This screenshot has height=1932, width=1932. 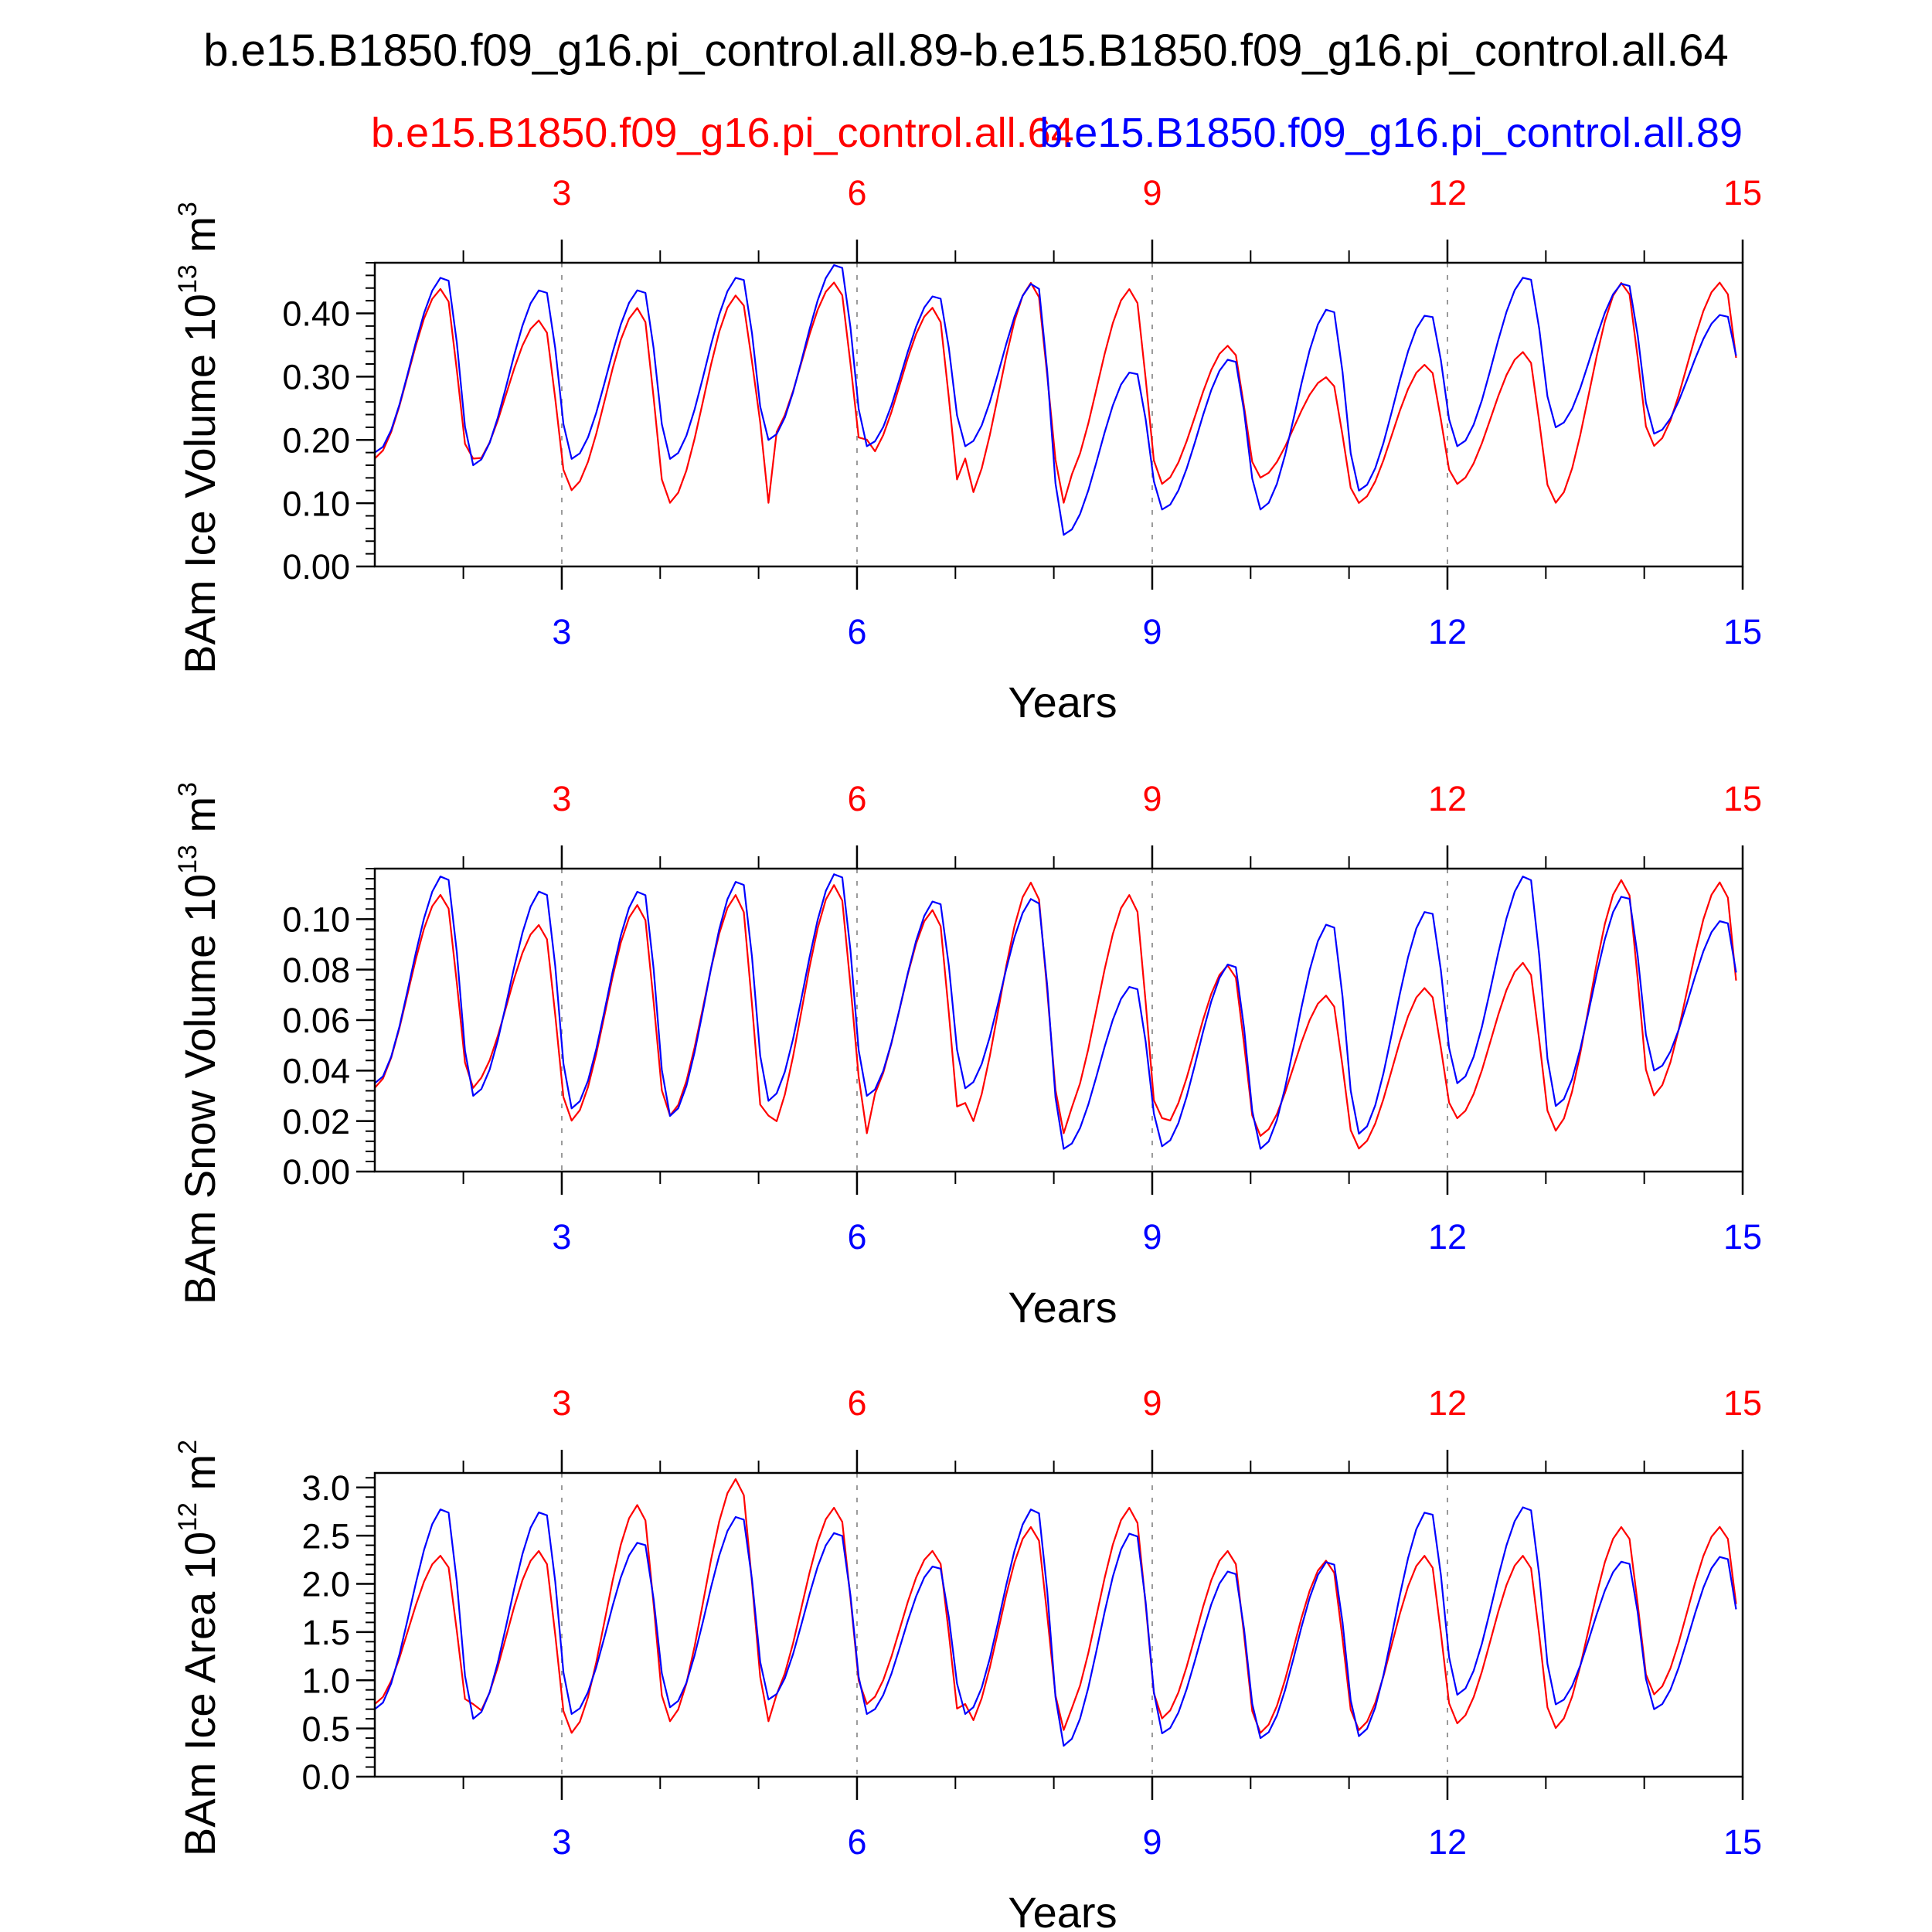 What do you see at coordinates (316, 1071) in the screenshot?
I see `y-tick-label: 0.04` at bounding box center [316, 1071].